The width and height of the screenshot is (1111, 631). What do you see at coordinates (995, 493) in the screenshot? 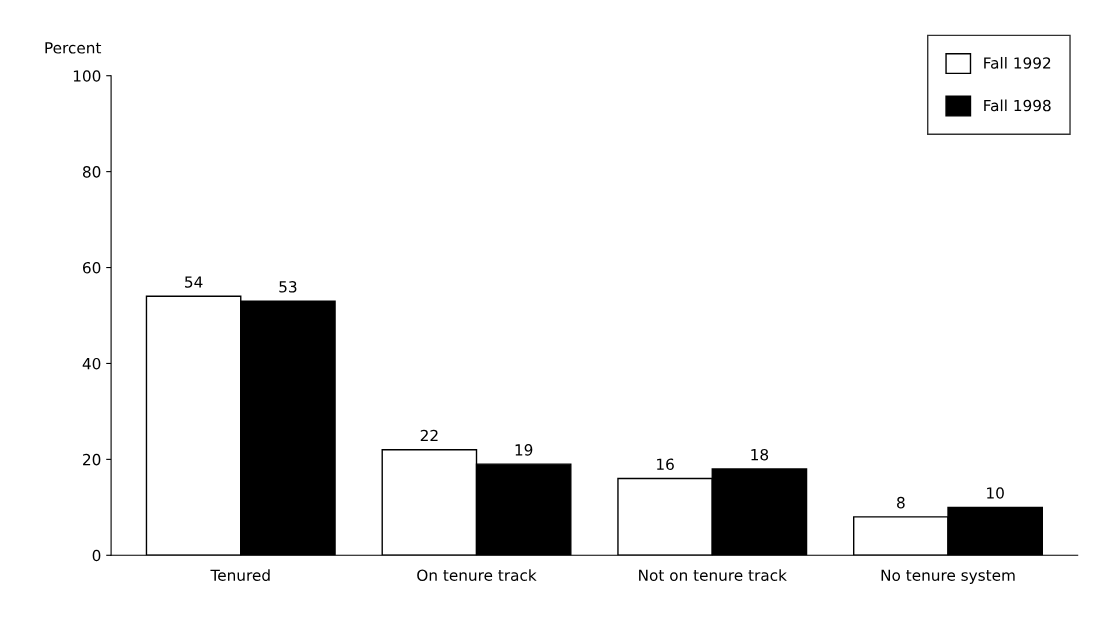
I see `data-label: 10` at bounding box center [995, 493].